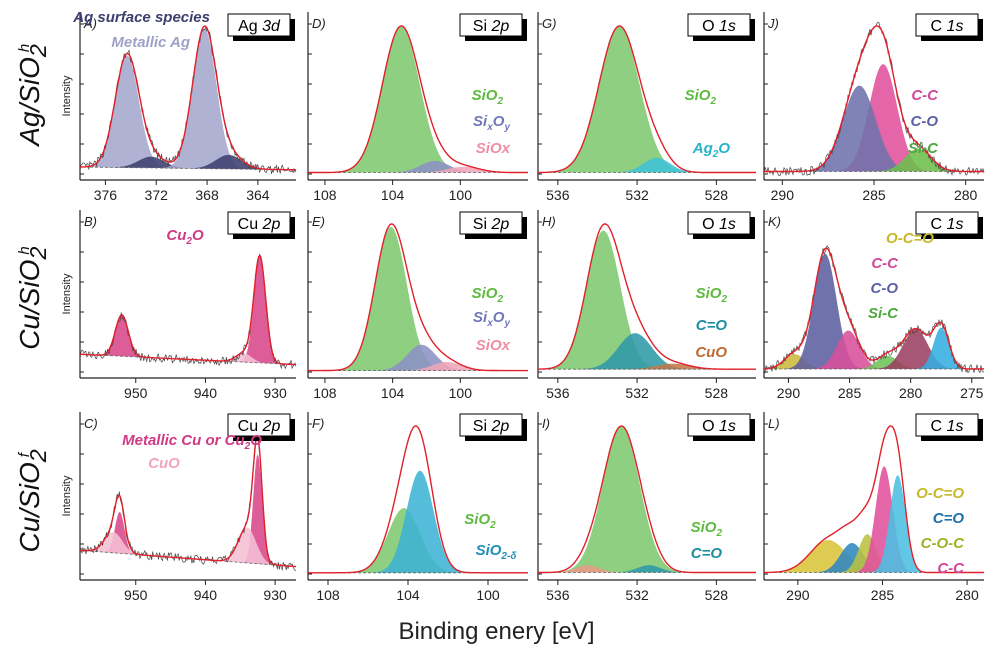 This screenshot has height=658, width=993. Describe the element at coordinates (106, 195) in the screenshot. I see `x-tick-label: 376` at that location.